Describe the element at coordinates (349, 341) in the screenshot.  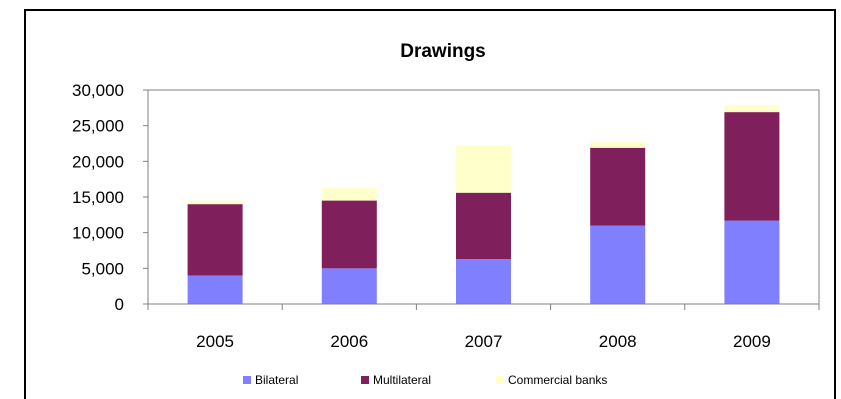
I see `x-tick-label: 2006` at that location.